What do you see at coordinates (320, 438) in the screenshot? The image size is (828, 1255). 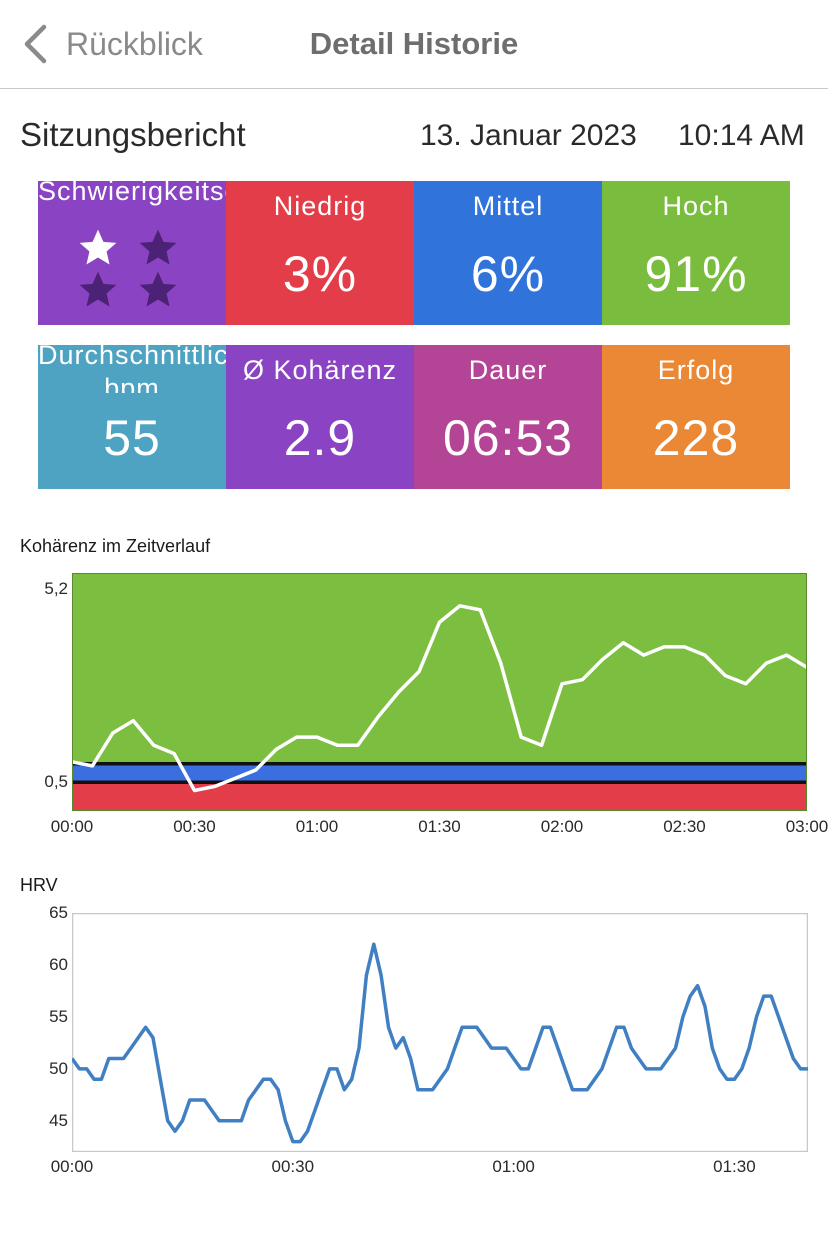 I see `tile-value: 2.9` at bounding box center [320, 438].